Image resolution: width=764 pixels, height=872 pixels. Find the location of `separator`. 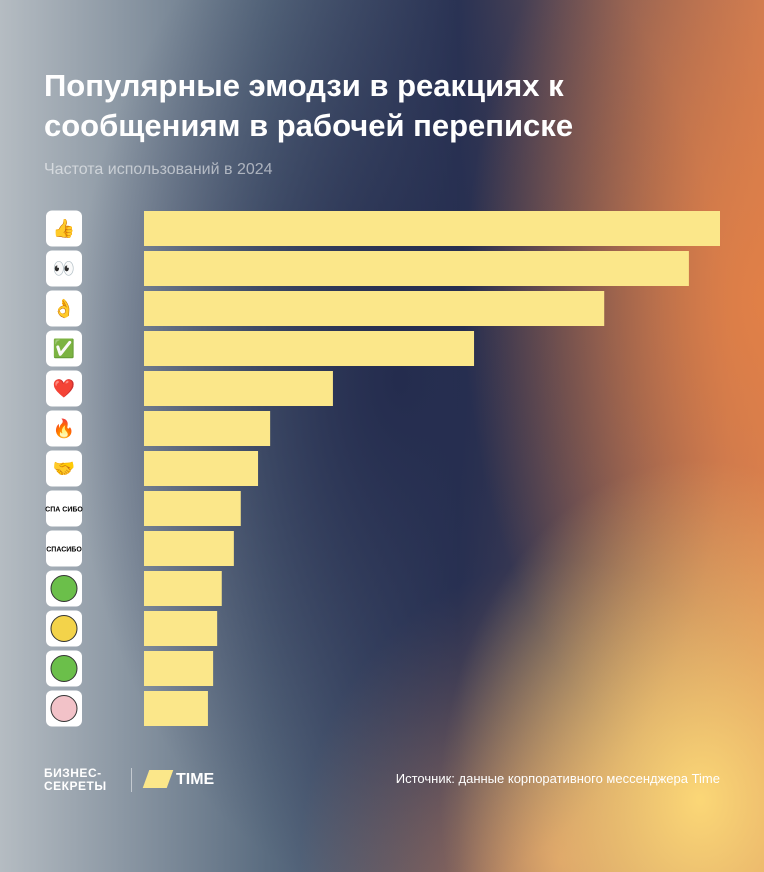

separator is located at coordinates (131, 780).